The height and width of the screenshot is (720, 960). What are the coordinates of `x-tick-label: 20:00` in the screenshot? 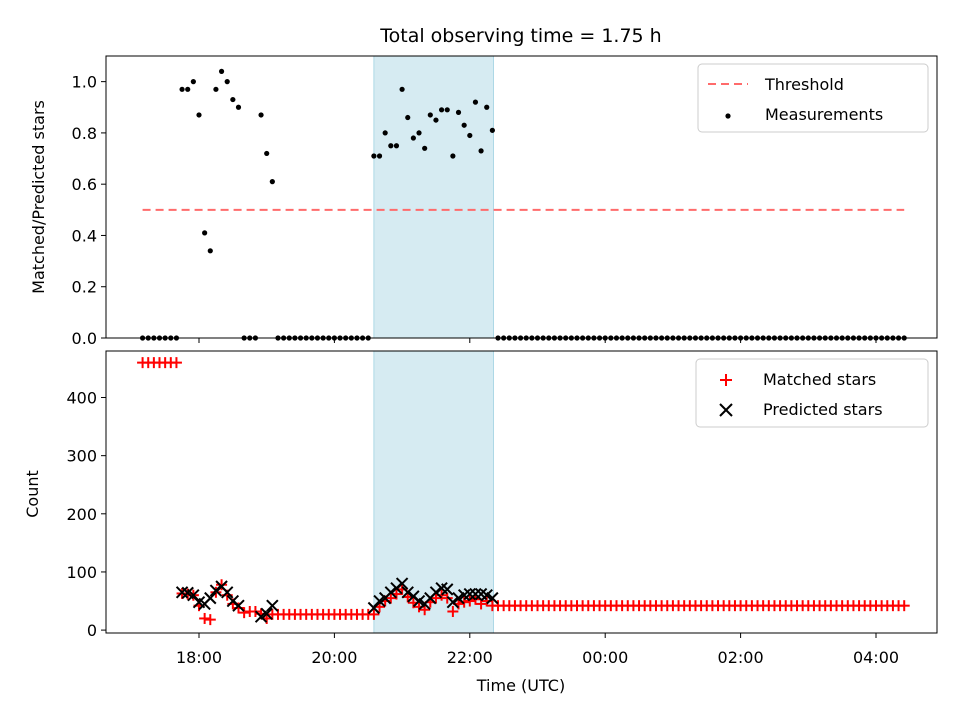 It's located at (334, 657).